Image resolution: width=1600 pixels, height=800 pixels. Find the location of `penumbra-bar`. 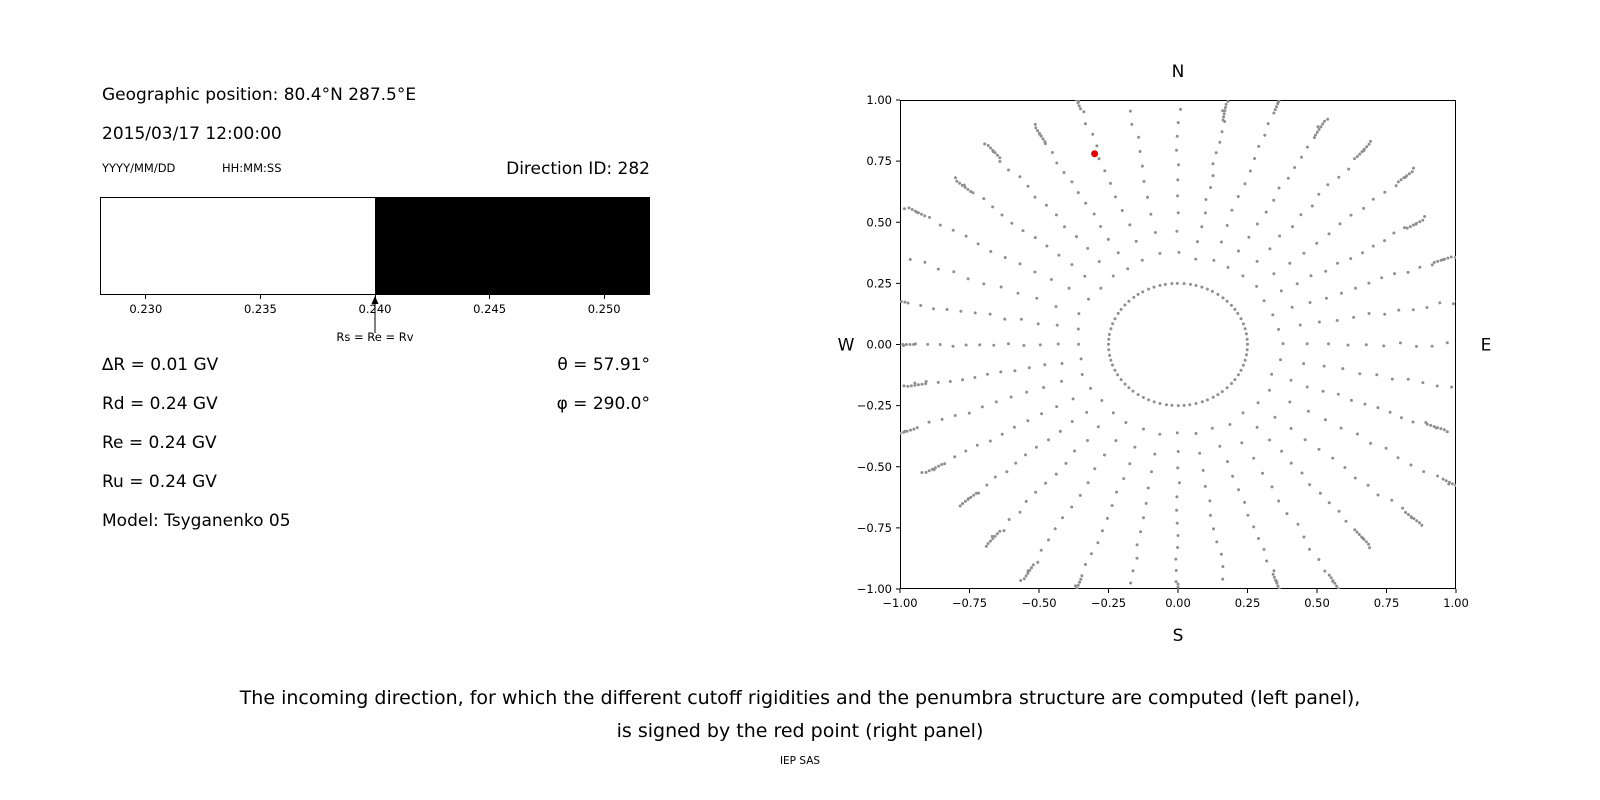

penumbra-bar is located at coordinates (375, 246).